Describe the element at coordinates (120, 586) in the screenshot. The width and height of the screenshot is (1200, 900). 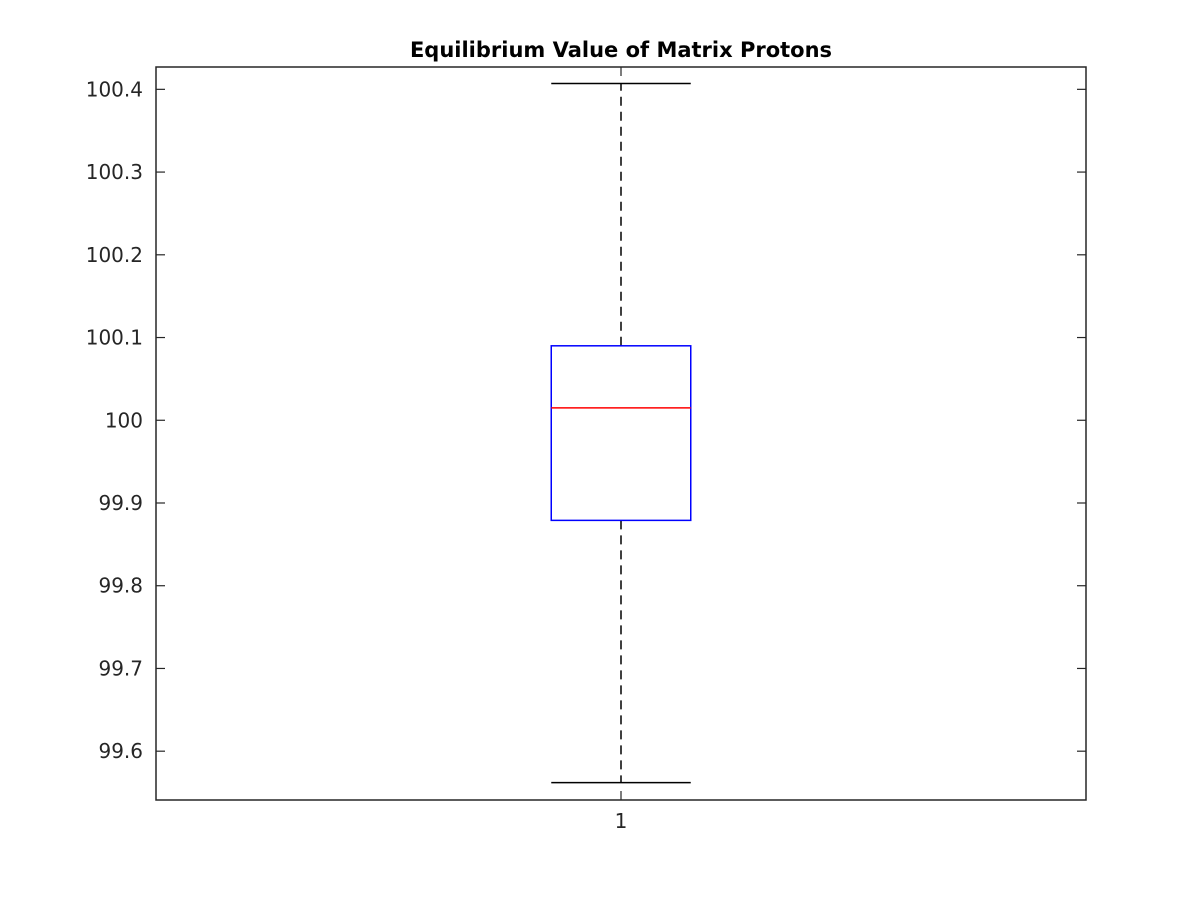
I see `y-tick-label: 99.8` at that location.